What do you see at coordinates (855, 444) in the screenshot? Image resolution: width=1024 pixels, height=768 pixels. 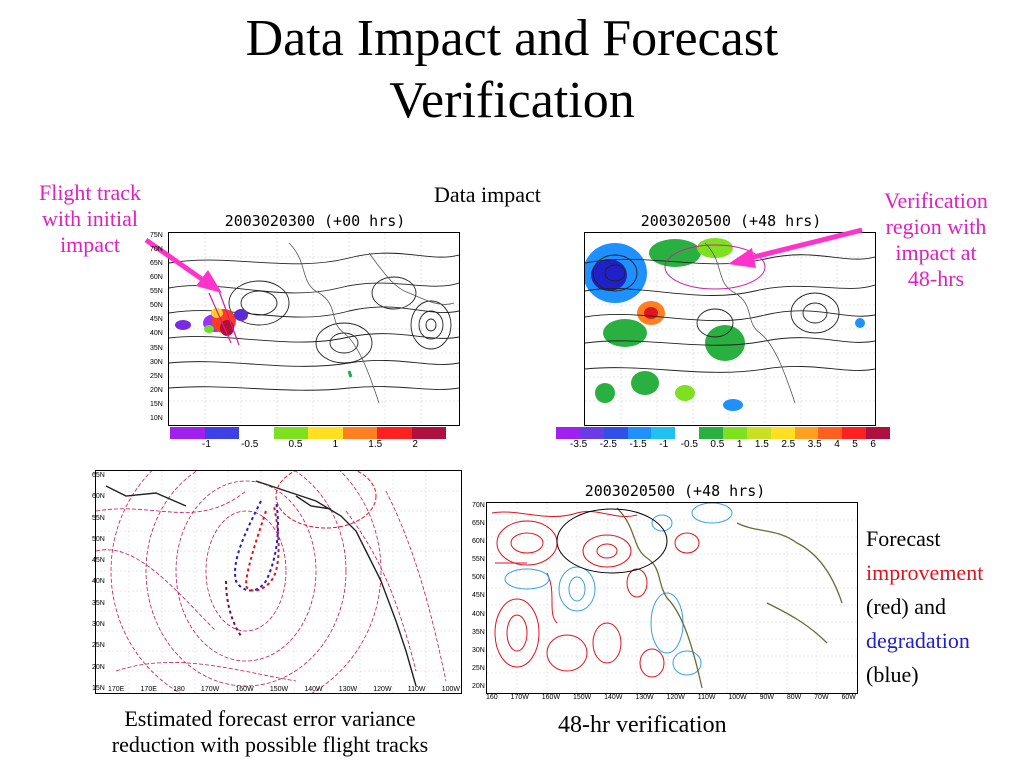 I see `colorbar-label: 5` at bounding box center [855, 444].